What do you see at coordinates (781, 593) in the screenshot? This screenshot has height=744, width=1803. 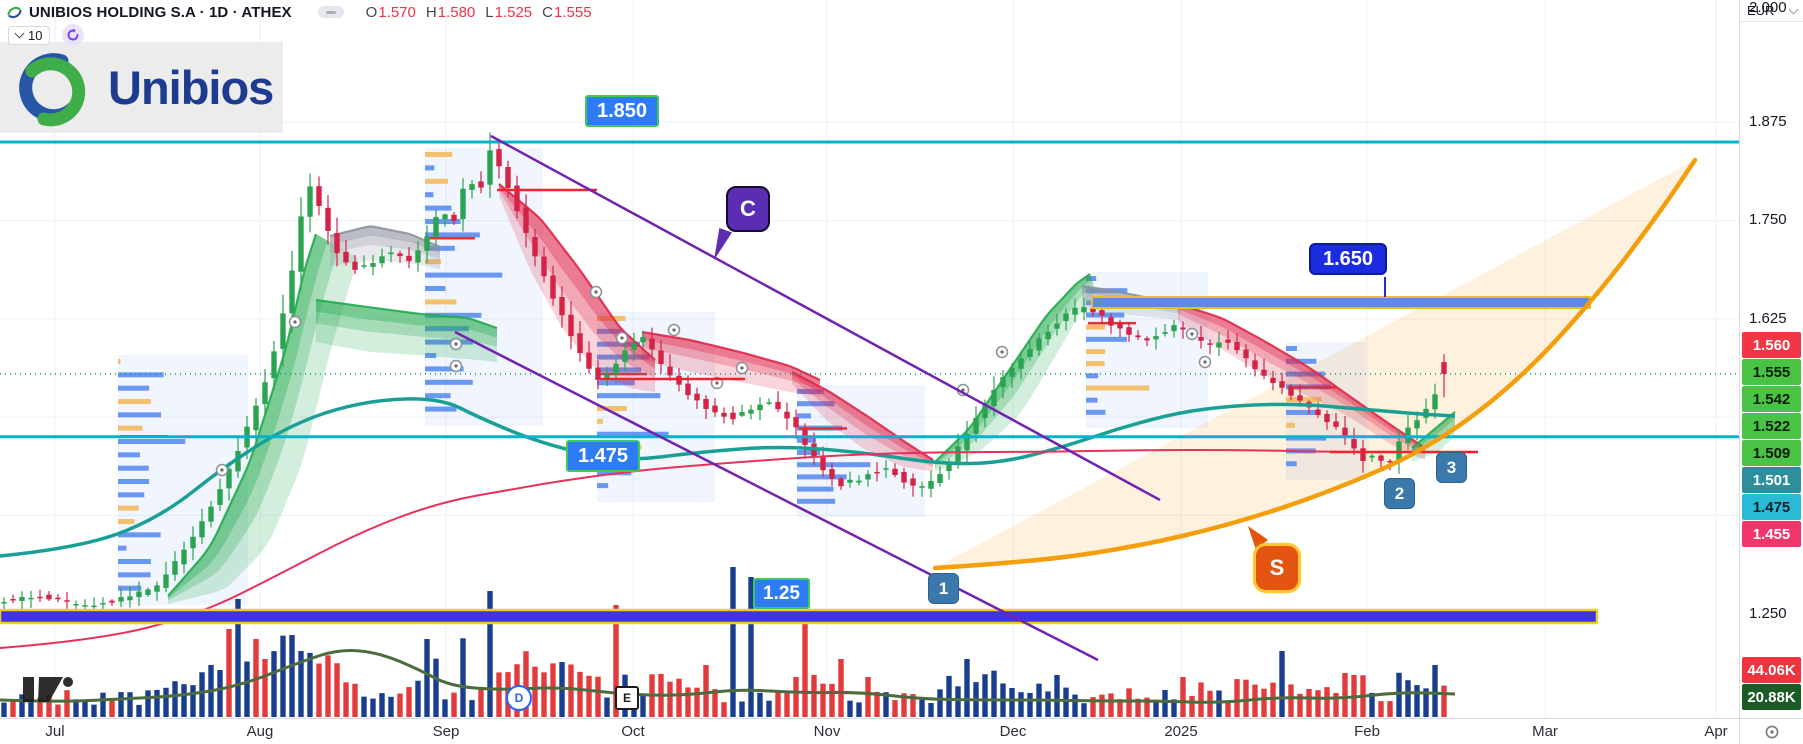 I see `level-label-125: 1.25` at bounding box center [781, 593].